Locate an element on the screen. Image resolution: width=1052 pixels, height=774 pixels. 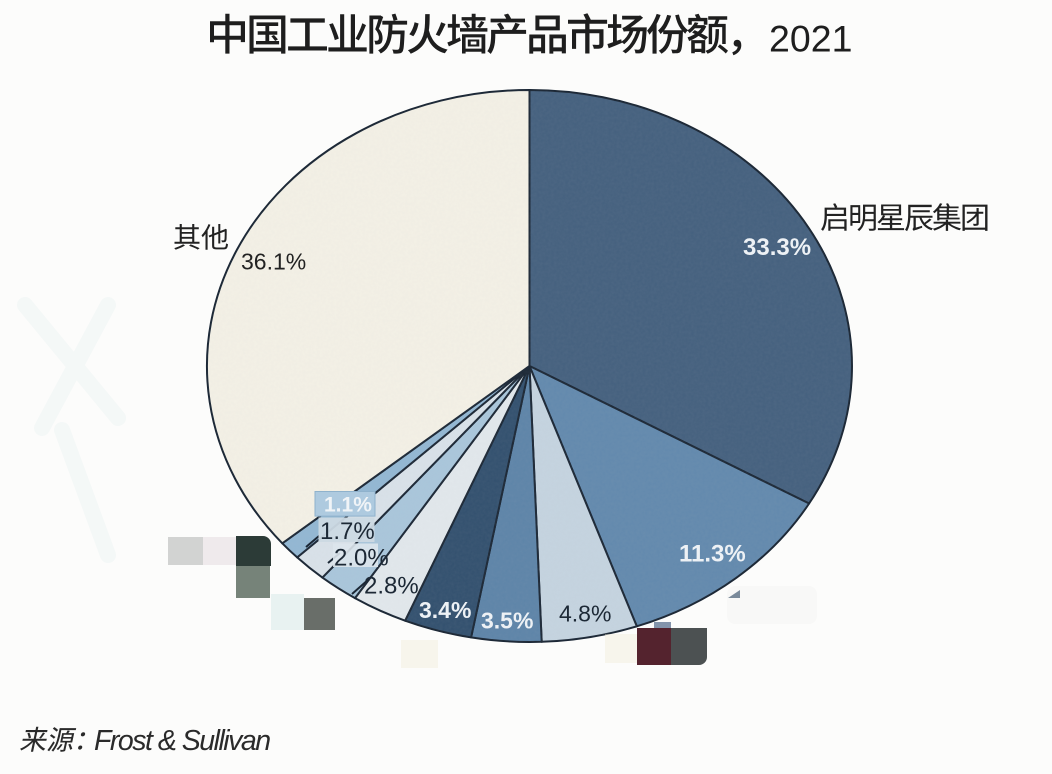
svg-text: 2021 is located at coordinates (810, 39).